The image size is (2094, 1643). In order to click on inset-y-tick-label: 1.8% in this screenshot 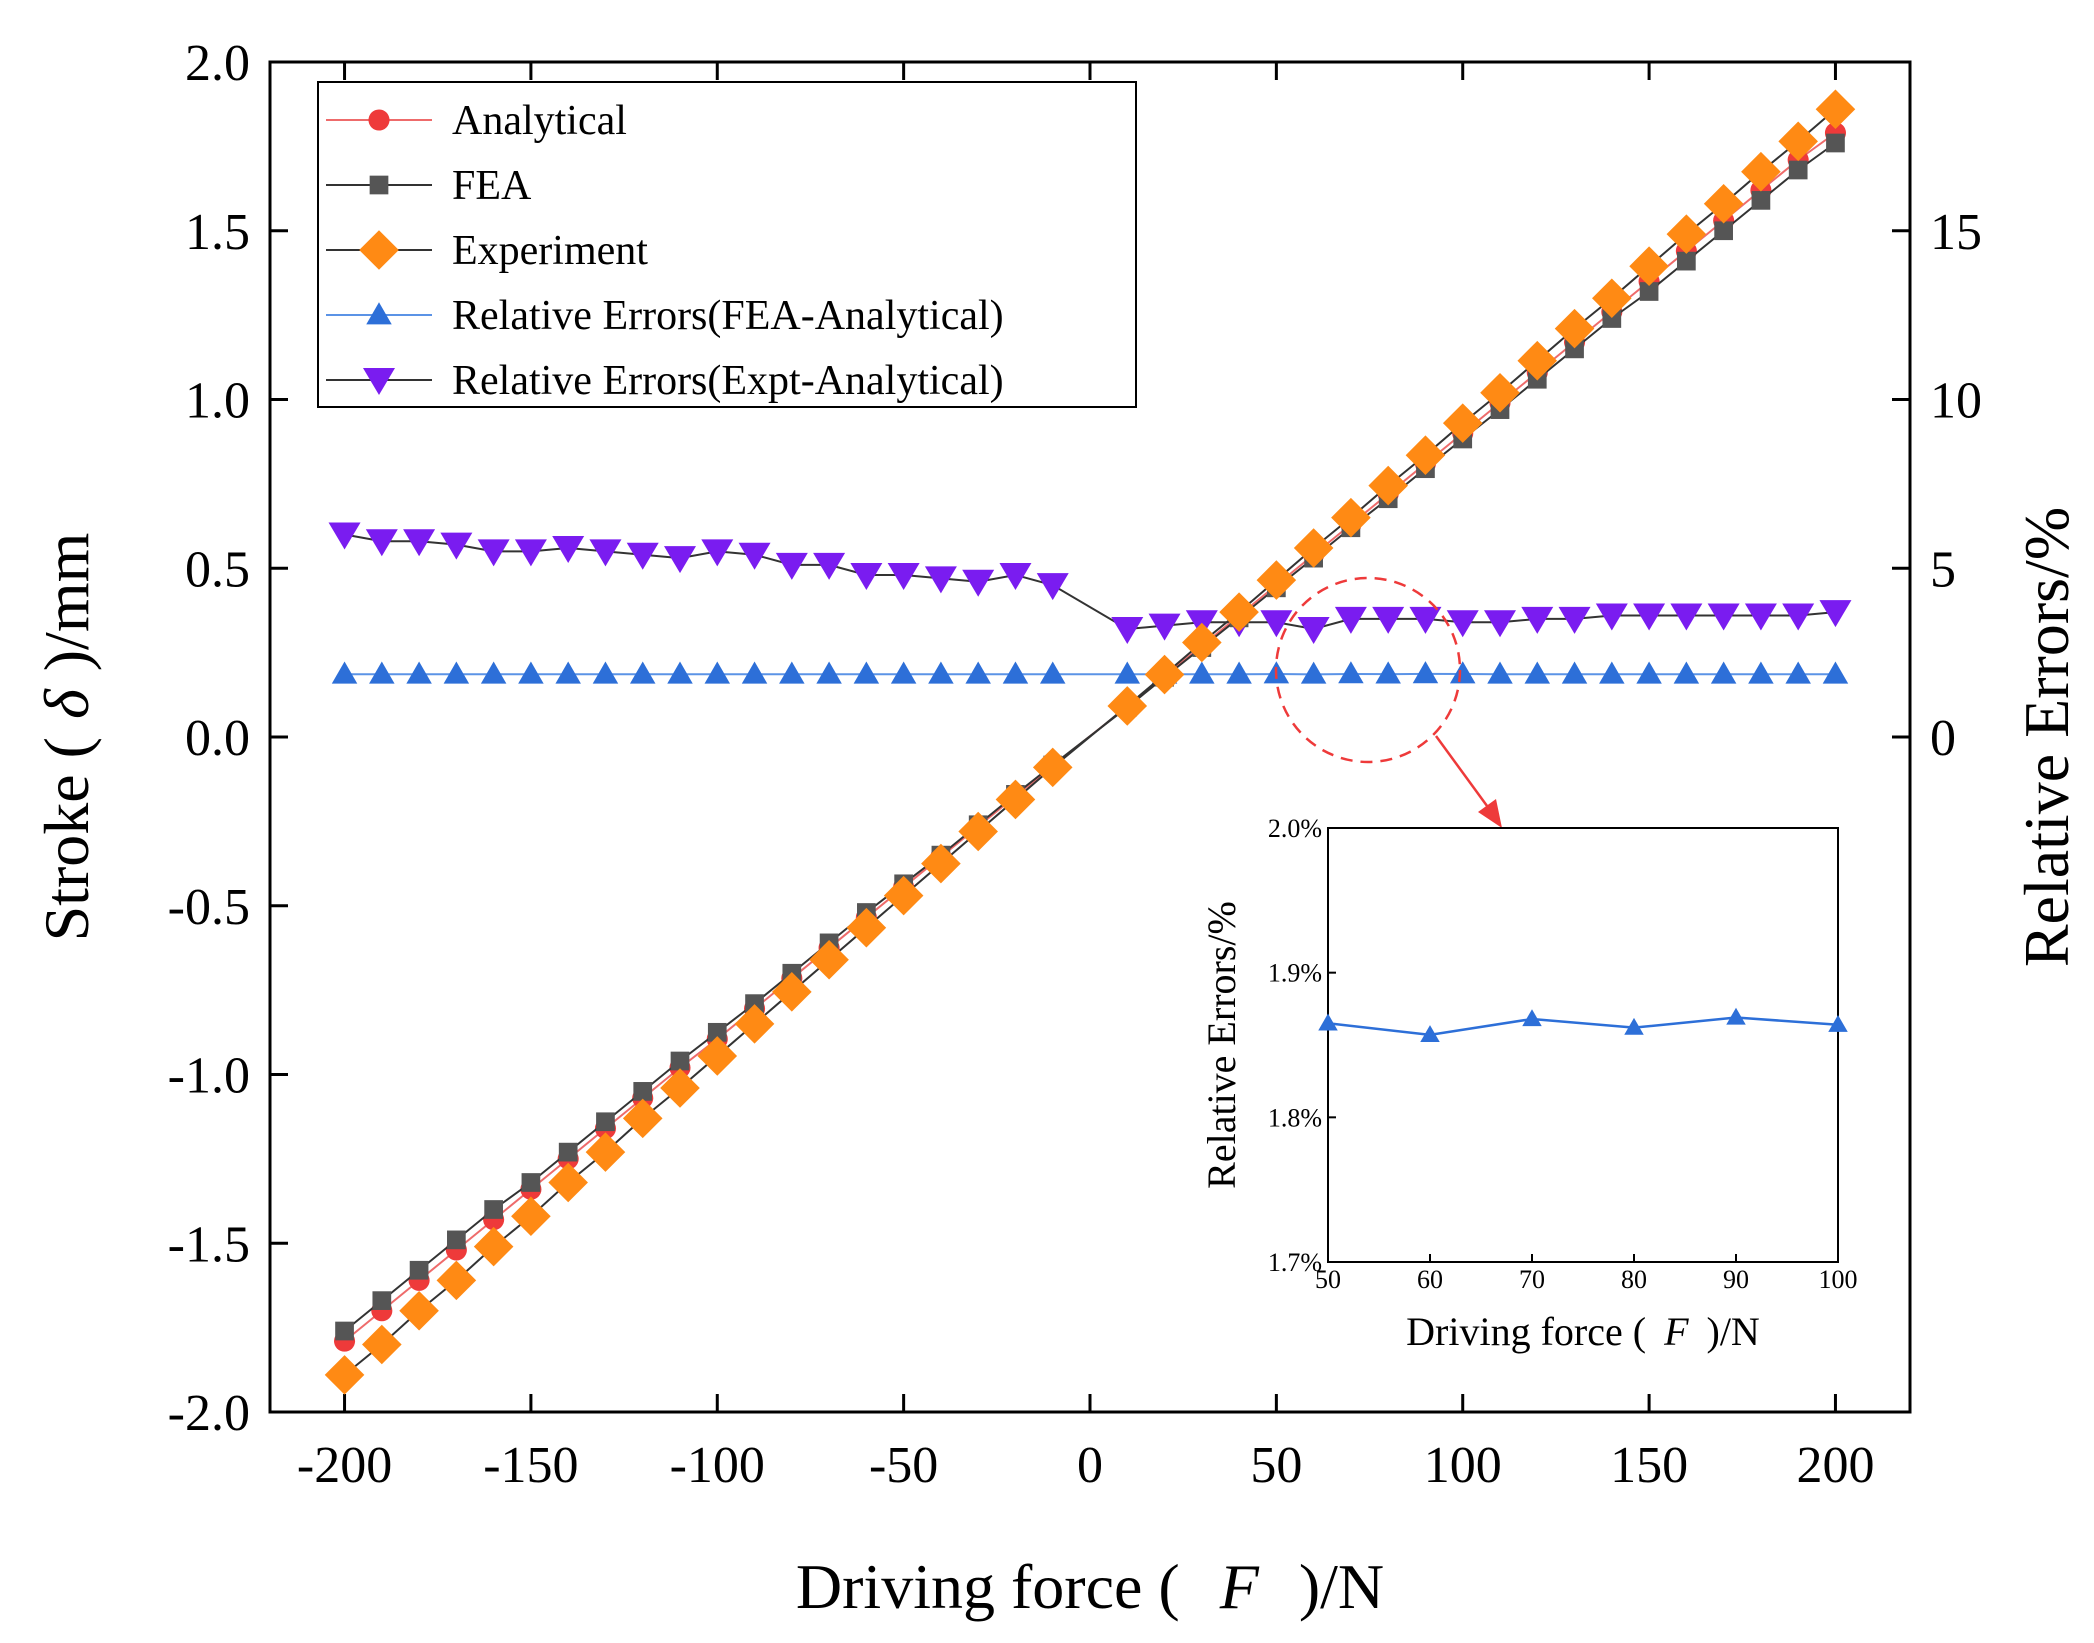, I will do `click(1295, 1117)`.